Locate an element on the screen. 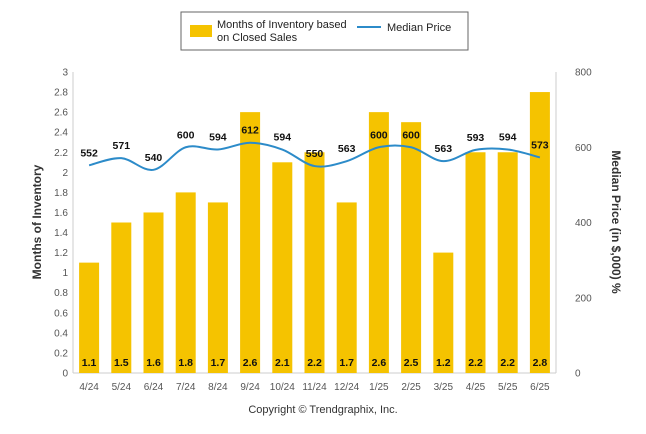 The width and height of the screenshot is (646, 434). y-right-axis-title: Median Price (in $,000) % is located at coordinates (616, 222).